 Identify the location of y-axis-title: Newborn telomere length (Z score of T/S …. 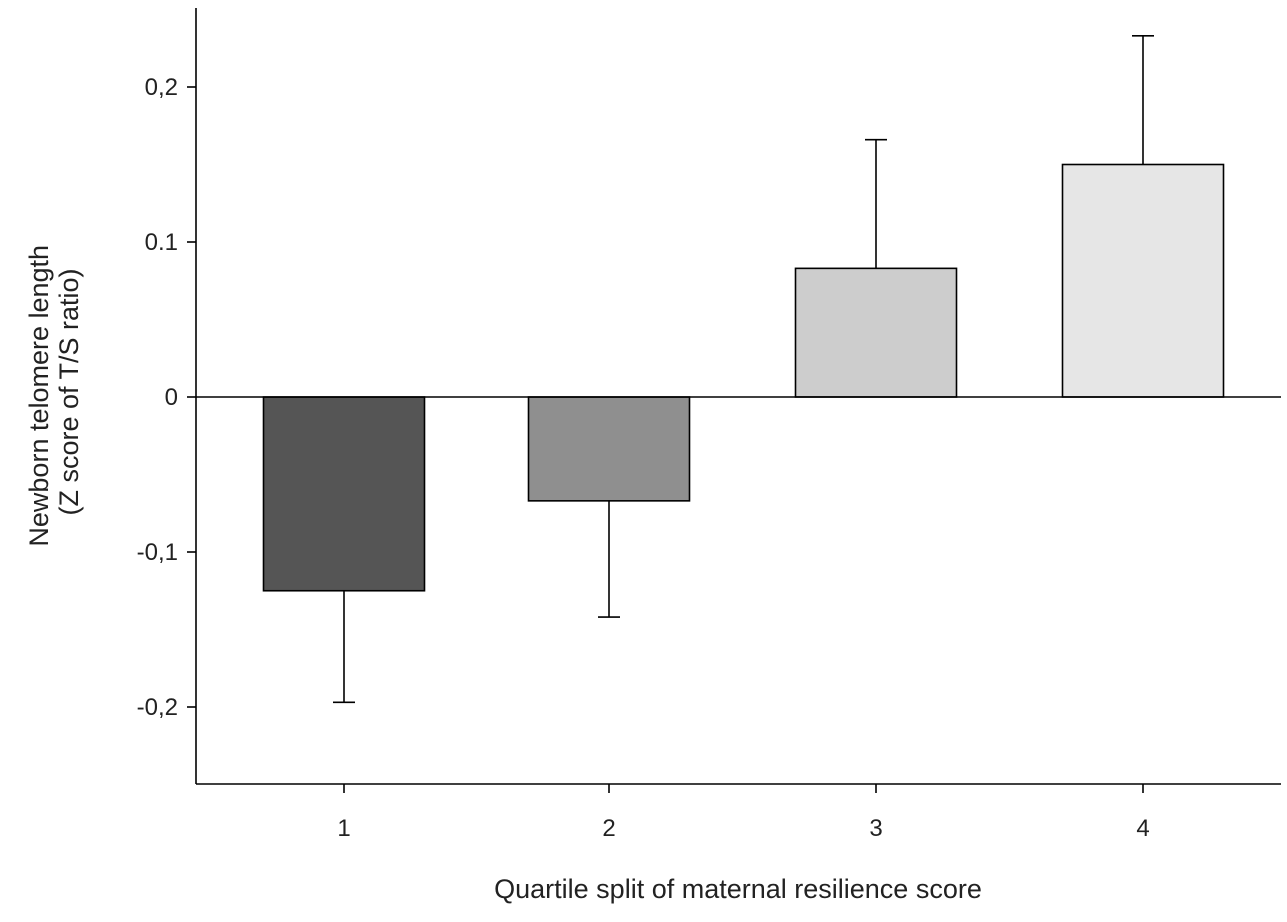
(54, 391).